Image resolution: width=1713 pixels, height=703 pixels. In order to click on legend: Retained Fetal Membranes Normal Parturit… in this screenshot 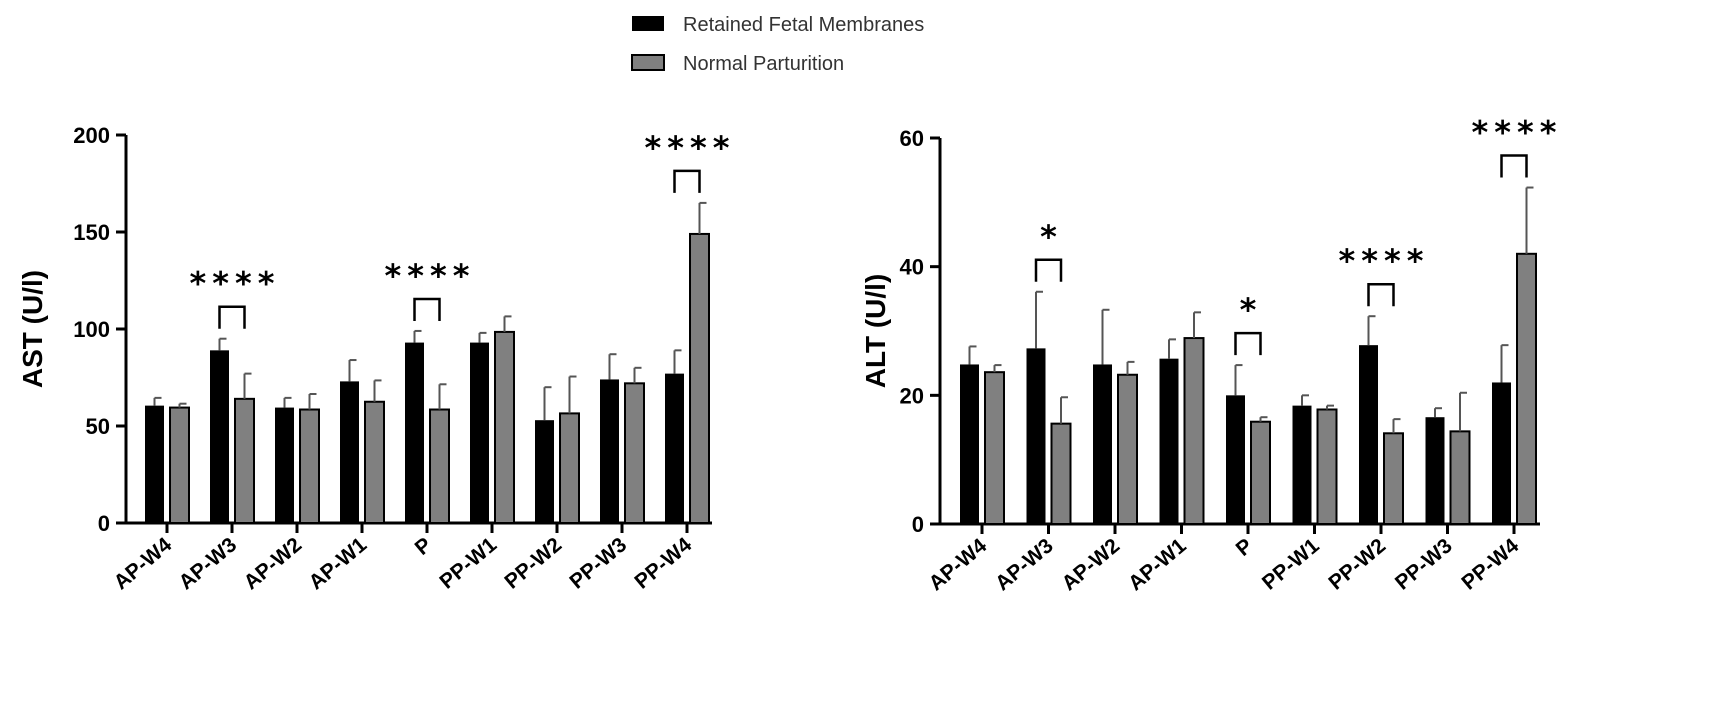, I will do `click(777, 44)`.